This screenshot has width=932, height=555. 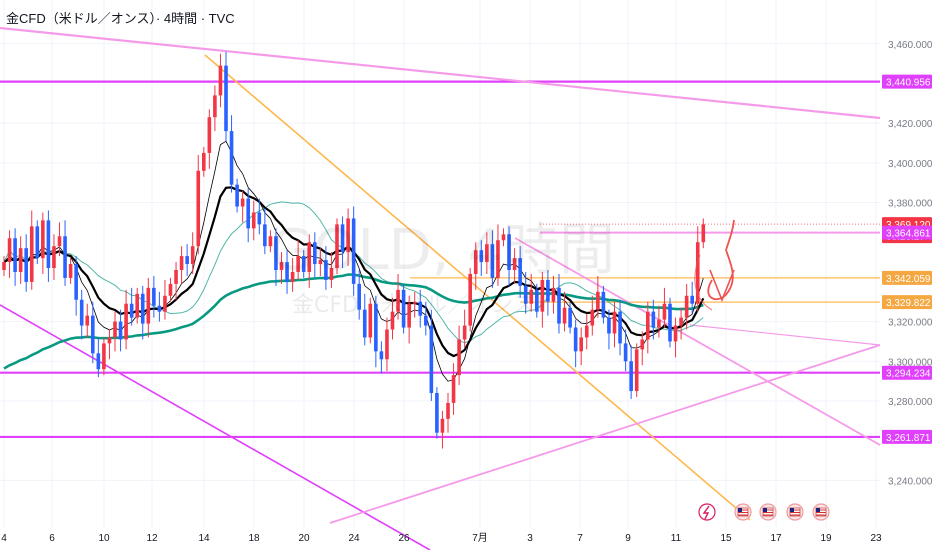 I want to click on time-tick-label: 24, so click(x=354, y=538).